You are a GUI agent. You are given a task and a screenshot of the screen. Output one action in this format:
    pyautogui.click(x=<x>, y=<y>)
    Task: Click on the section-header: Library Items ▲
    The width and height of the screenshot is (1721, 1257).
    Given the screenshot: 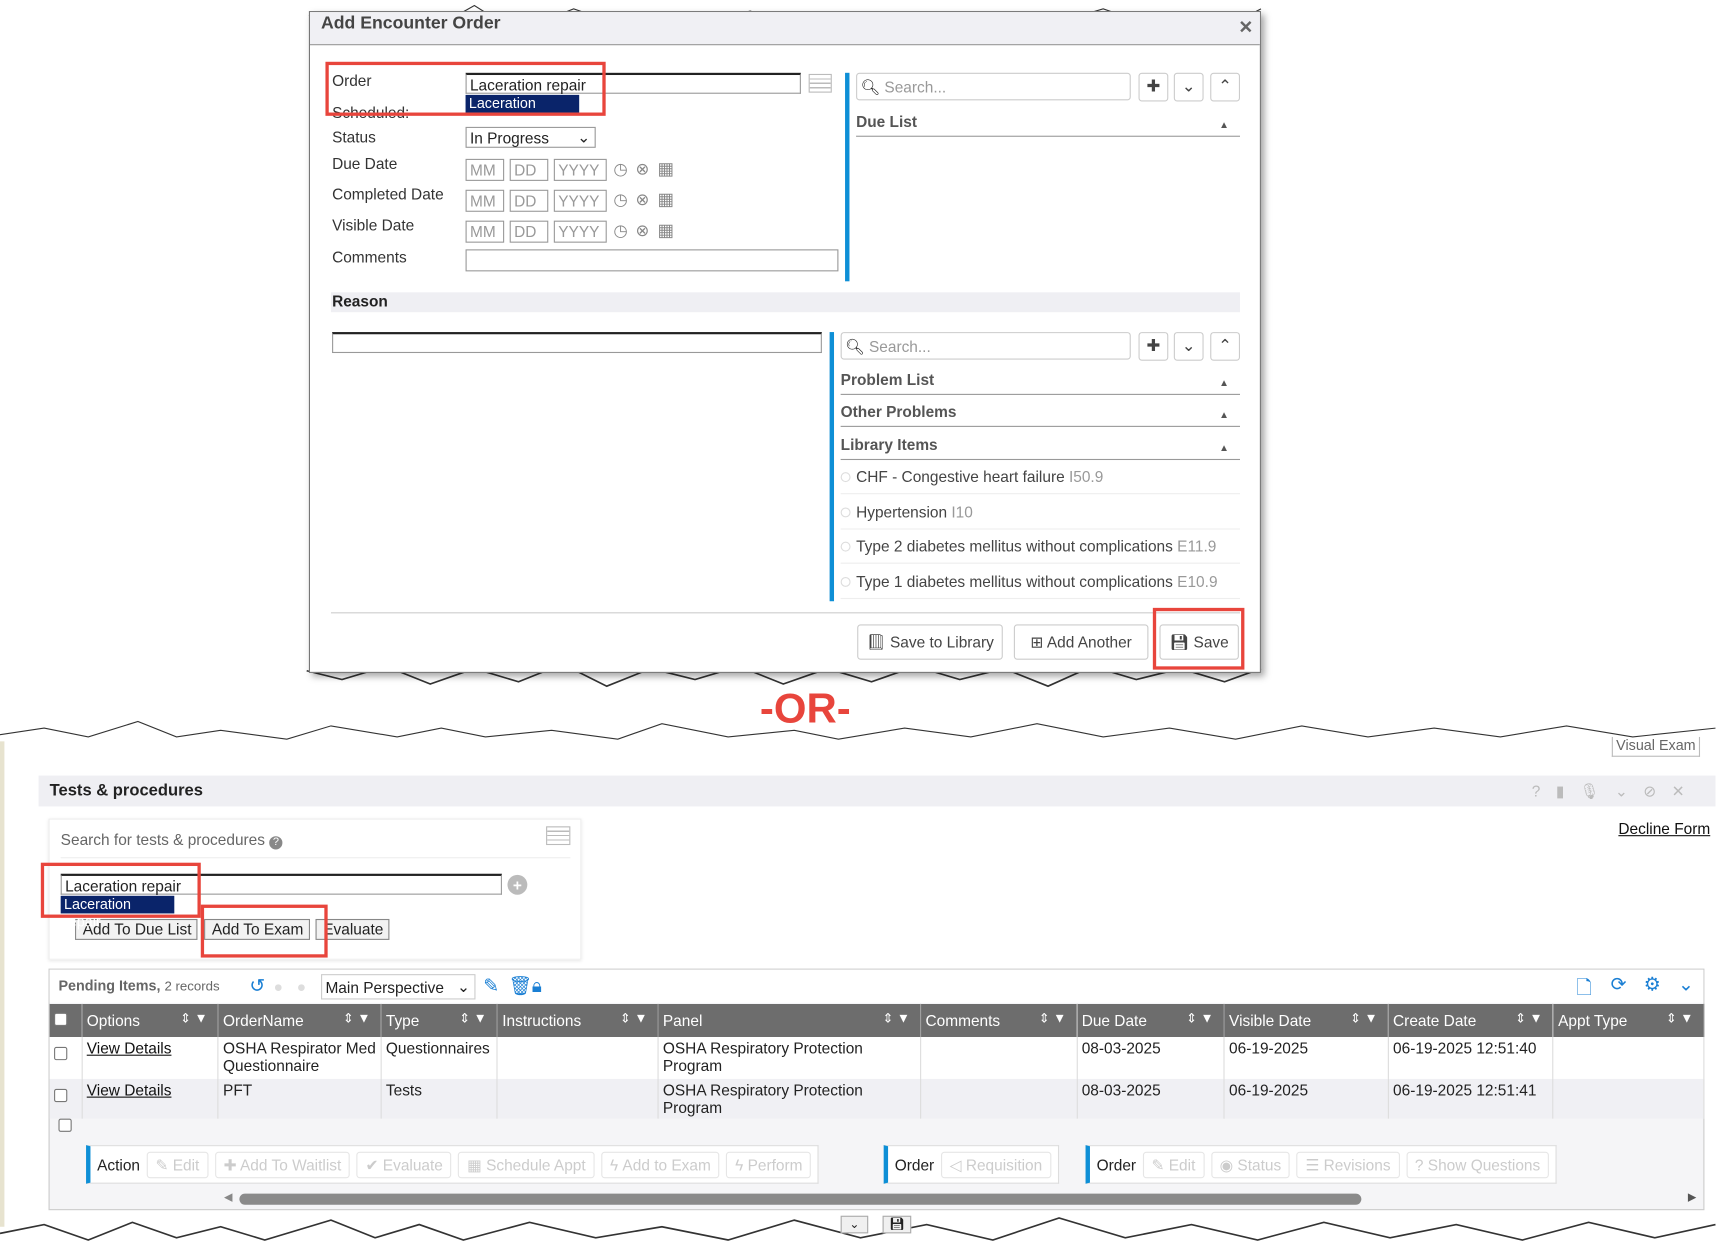 What is the action you would take?
    pyautogui.click(x=1040, y=447)
    